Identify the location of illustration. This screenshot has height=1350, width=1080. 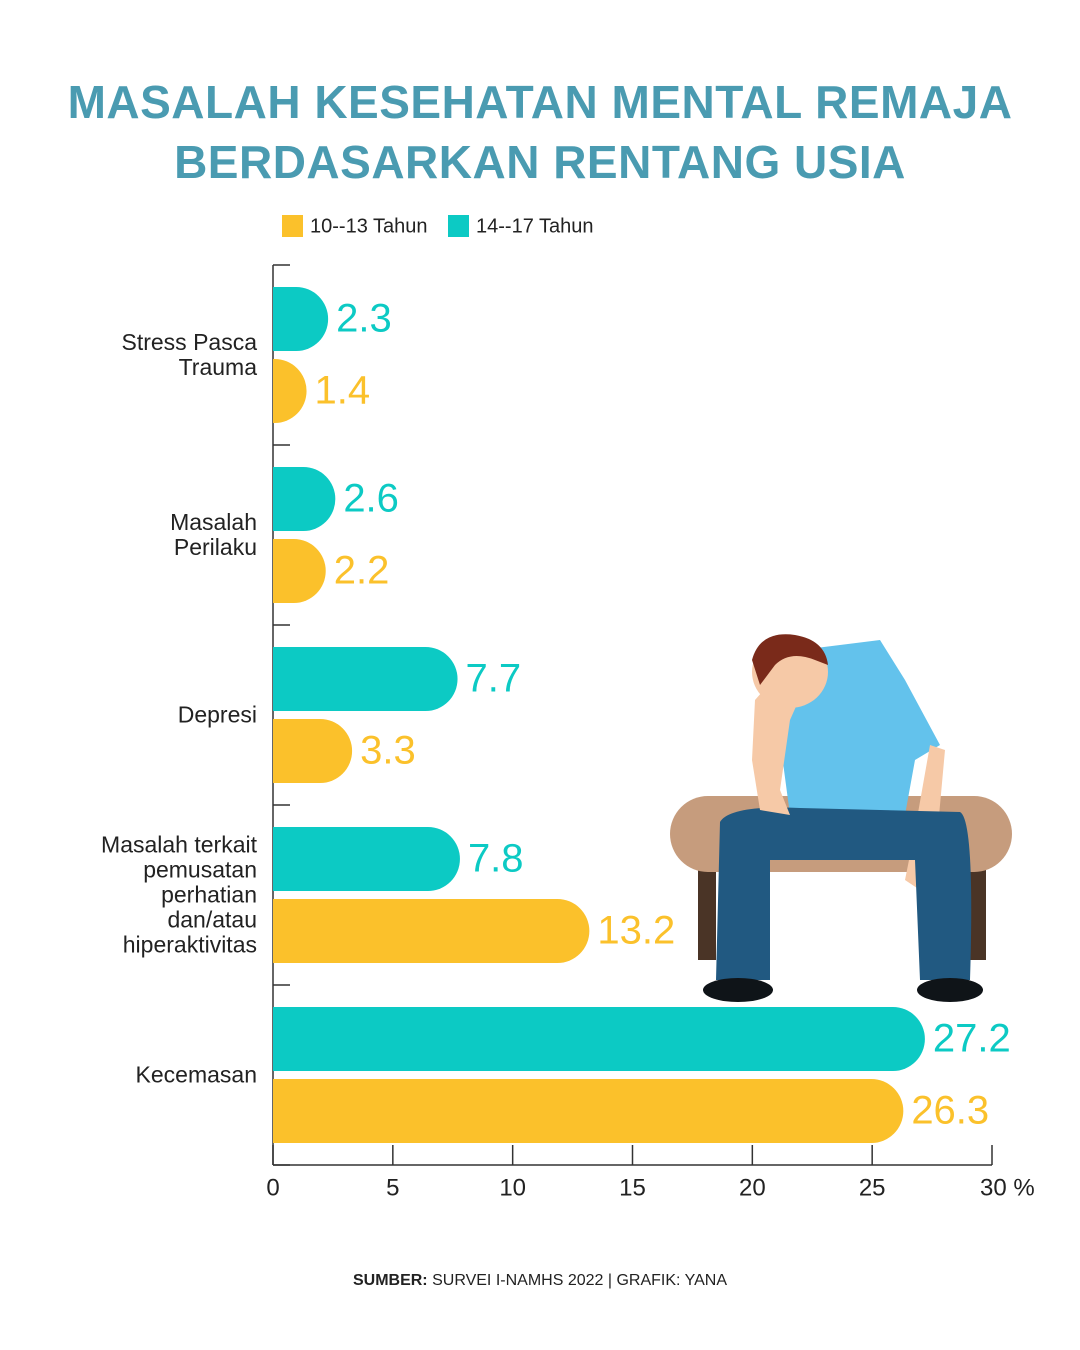
(841, 818).